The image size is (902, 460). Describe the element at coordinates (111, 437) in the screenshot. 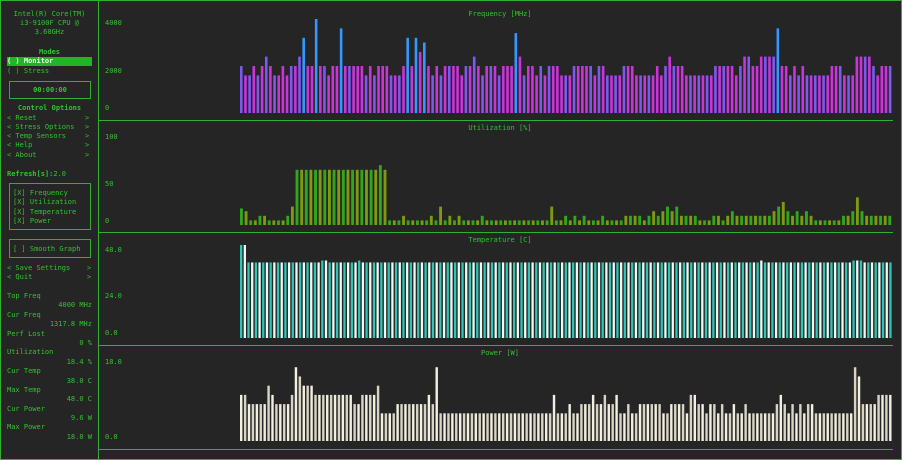

I see `power-ytick-bottom: 0.0` at that location.